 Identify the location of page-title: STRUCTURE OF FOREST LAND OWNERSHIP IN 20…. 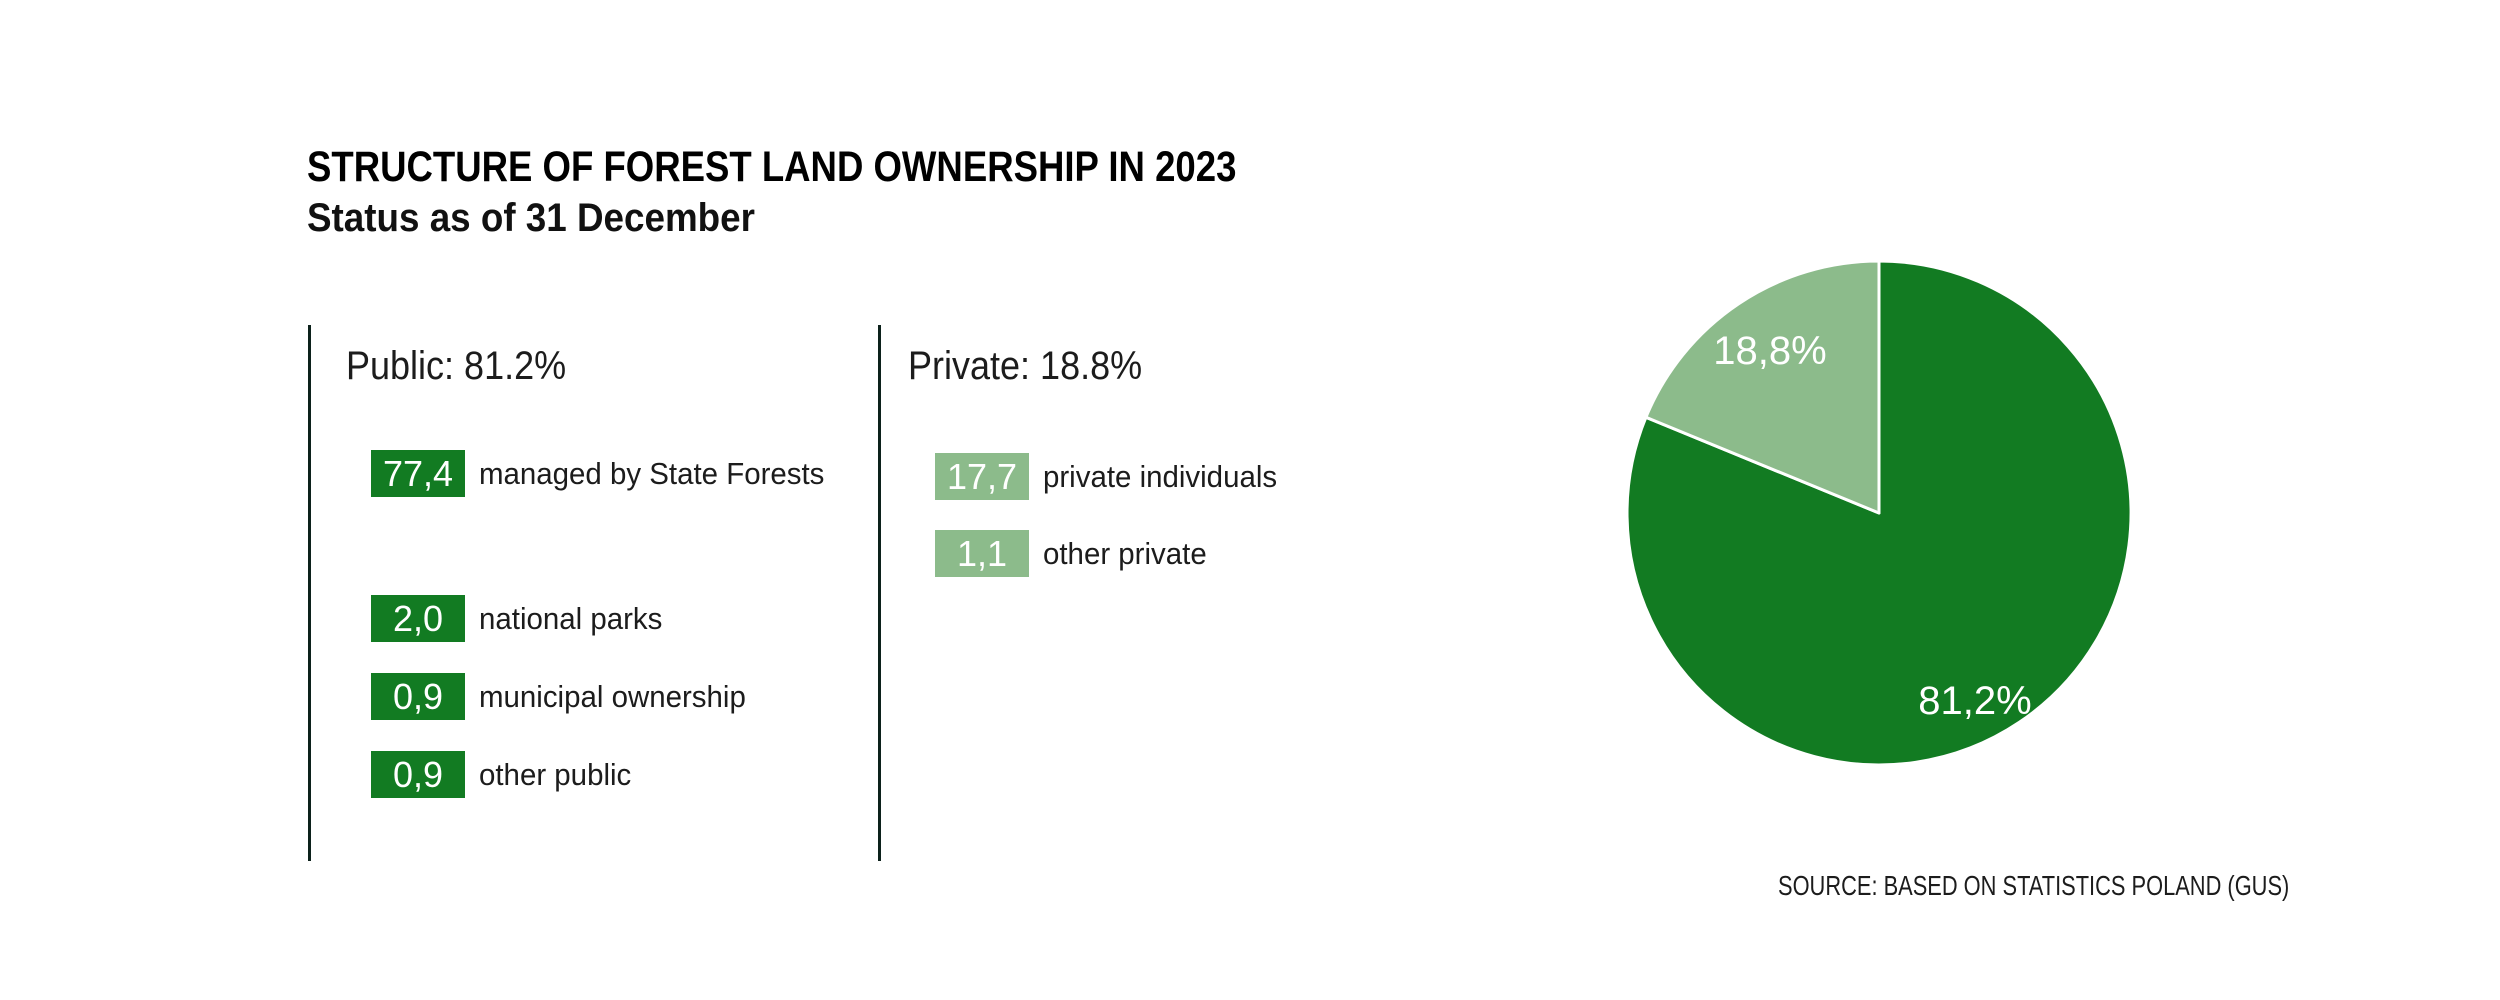
(772, 167).